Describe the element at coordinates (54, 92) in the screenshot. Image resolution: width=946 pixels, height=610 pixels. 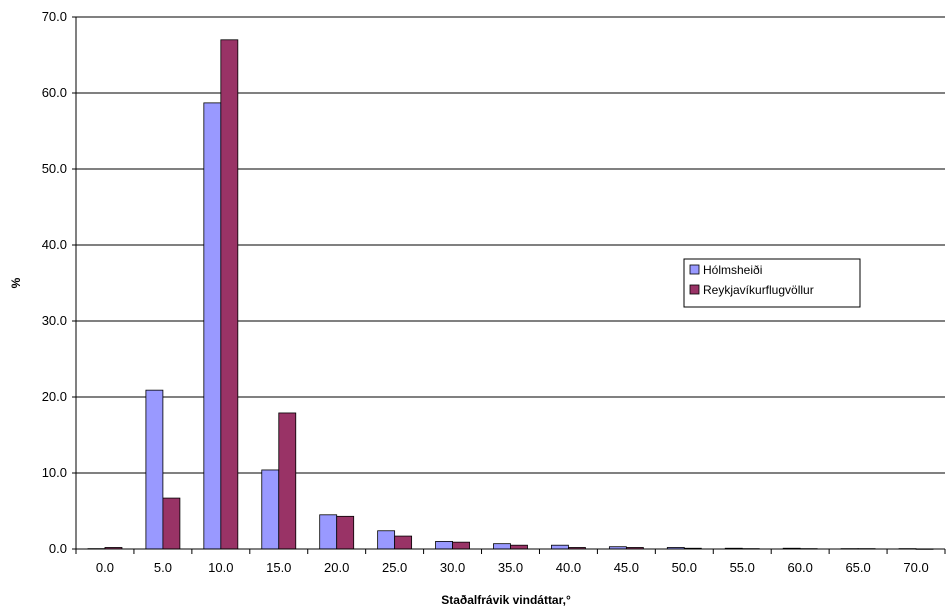
I see `y-tick-label: 60.0` at that location.